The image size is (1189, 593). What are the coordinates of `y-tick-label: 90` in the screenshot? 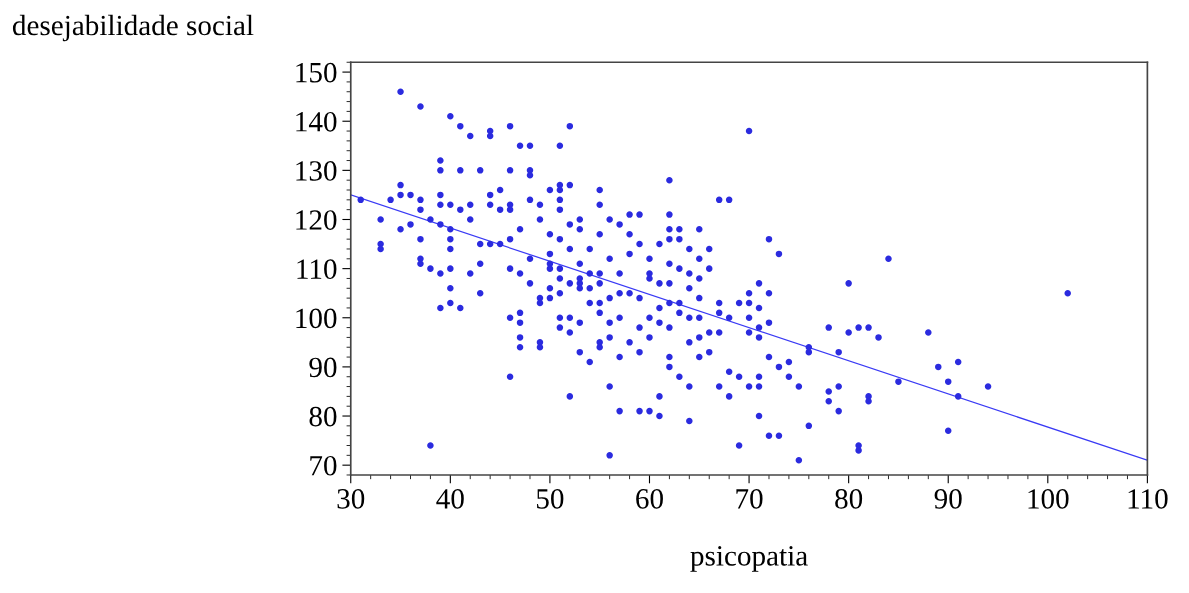 It's located at (323, 367).